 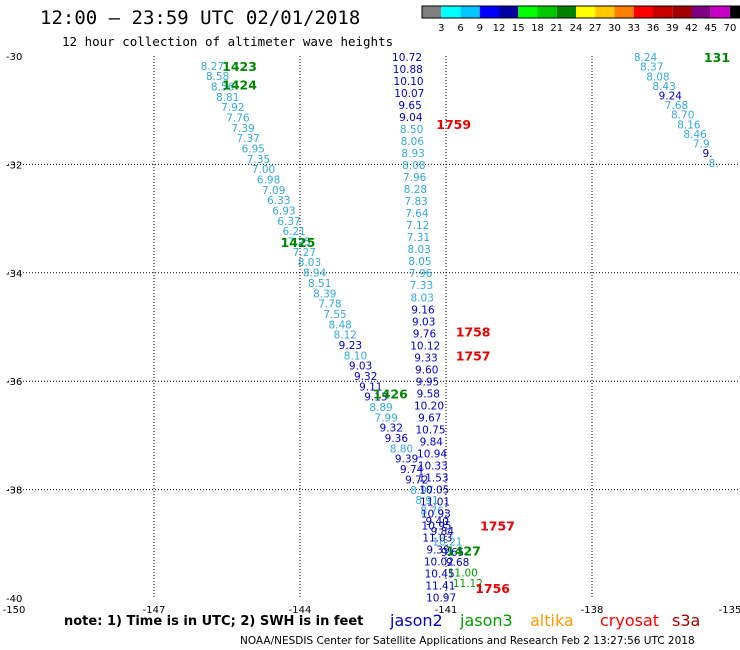 What do you see at coordinates (419, 262) in the screenshot?
I see `wave-height-label: 8.05` at bounding box center [419, 262].